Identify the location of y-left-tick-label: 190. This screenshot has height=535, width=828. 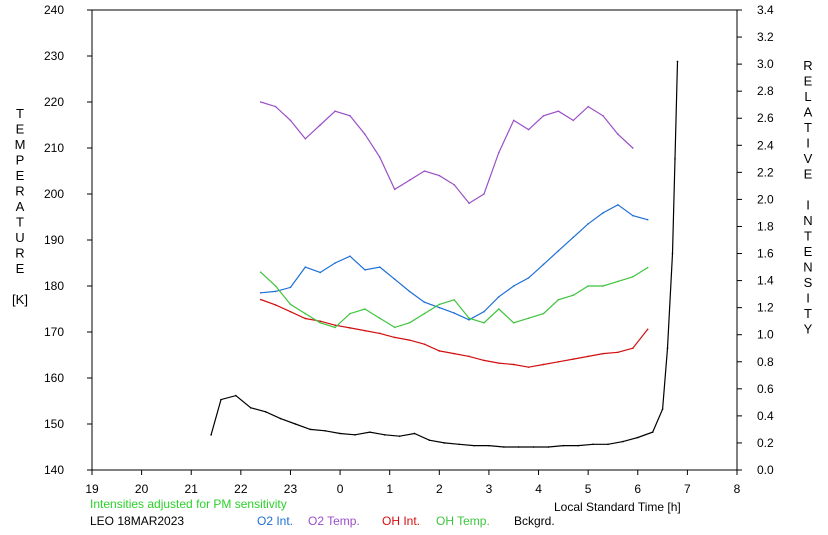
(54, 240).